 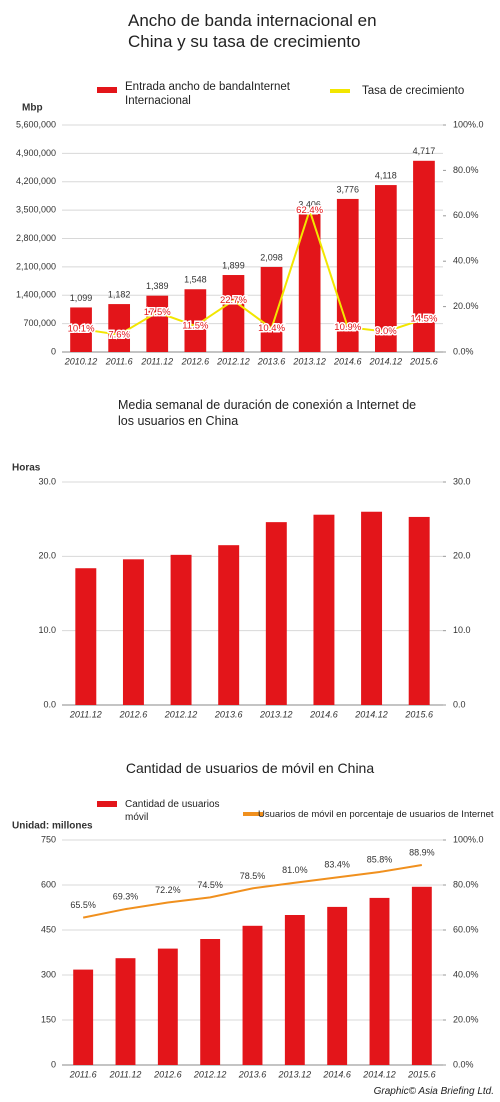 I want to click on y-tick-label: 300, so click(x=48, y=974).